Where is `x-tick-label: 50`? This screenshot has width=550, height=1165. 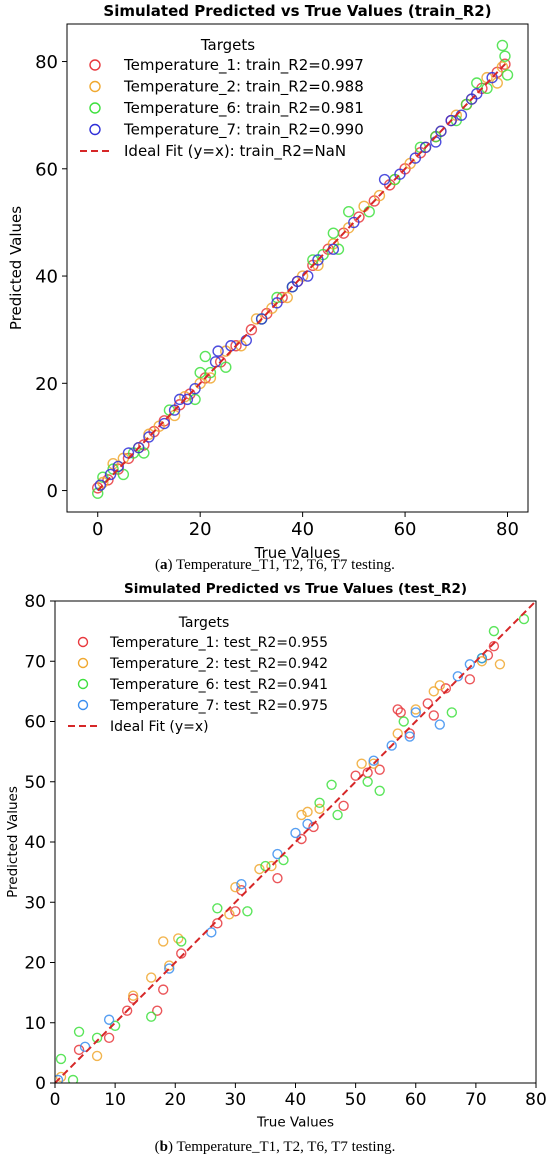
x-tick-label: 50 is located at coordinates (356, 1100).